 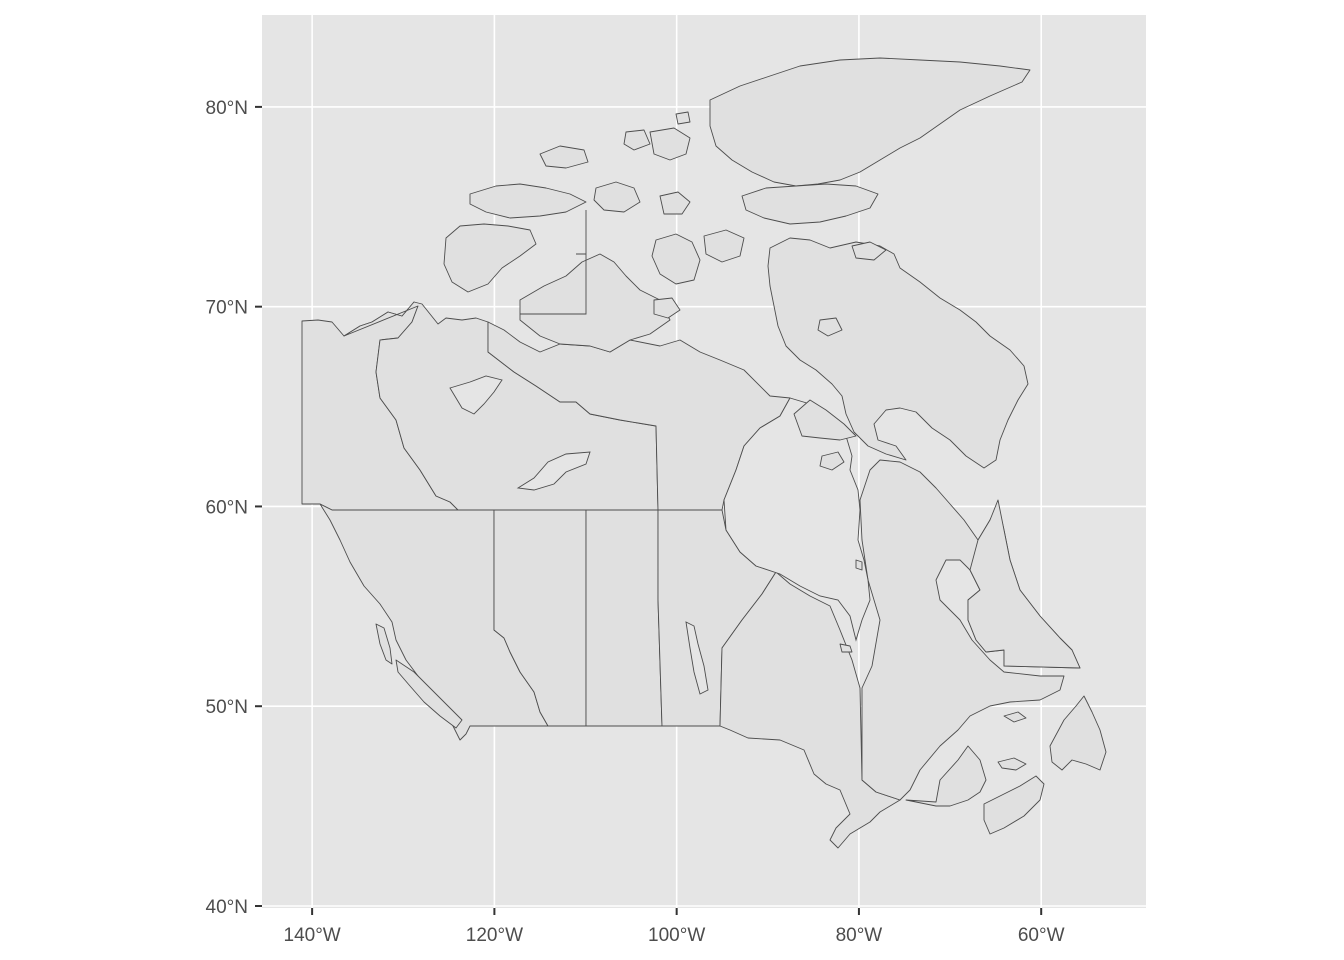 What do you see at coordinates (528, 201) in the screenshot?
I see `island-melville` at bounding box center [528, 201].